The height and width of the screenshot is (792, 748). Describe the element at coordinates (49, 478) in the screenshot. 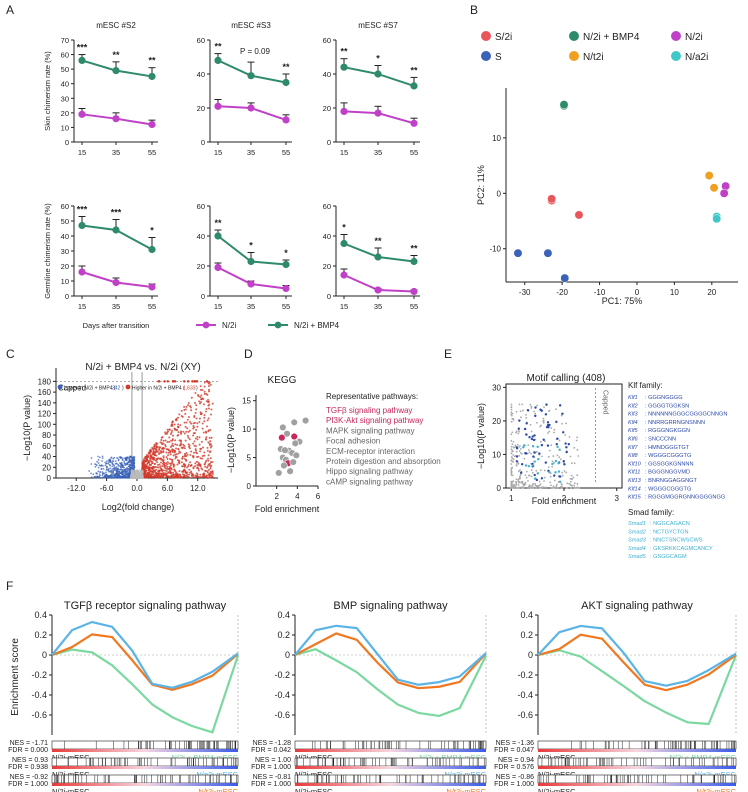

I see `y-tick-label: 0` at that location.